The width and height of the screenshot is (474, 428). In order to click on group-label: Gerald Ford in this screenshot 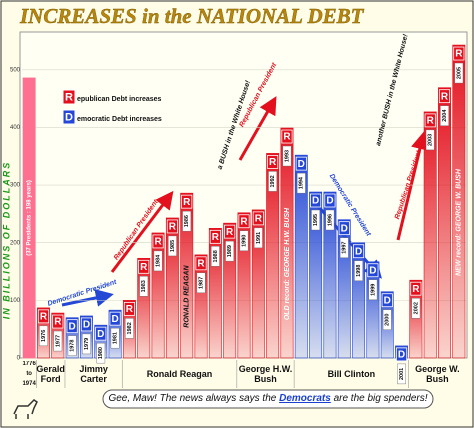, I will do `click(50, 374)`.